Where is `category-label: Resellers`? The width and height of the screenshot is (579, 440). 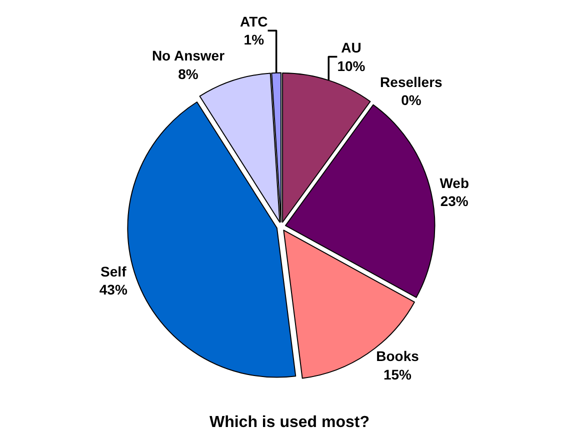 category-label: Resellers is located at coordinates (411, 82).